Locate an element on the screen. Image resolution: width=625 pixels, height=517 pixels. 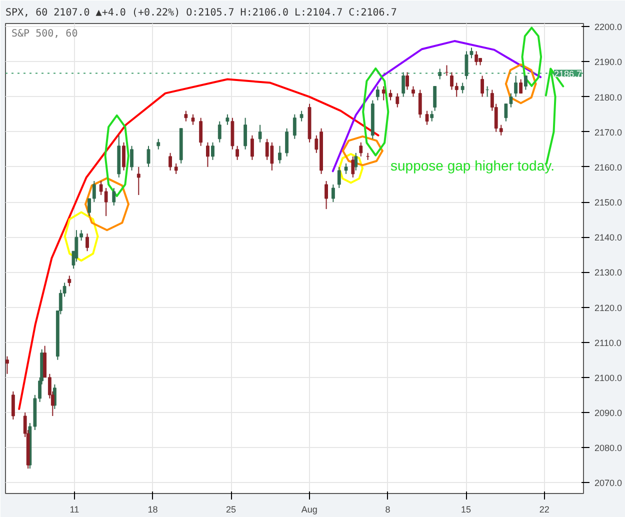
x-tick-label: 25 is located at coordinates (231, 509).